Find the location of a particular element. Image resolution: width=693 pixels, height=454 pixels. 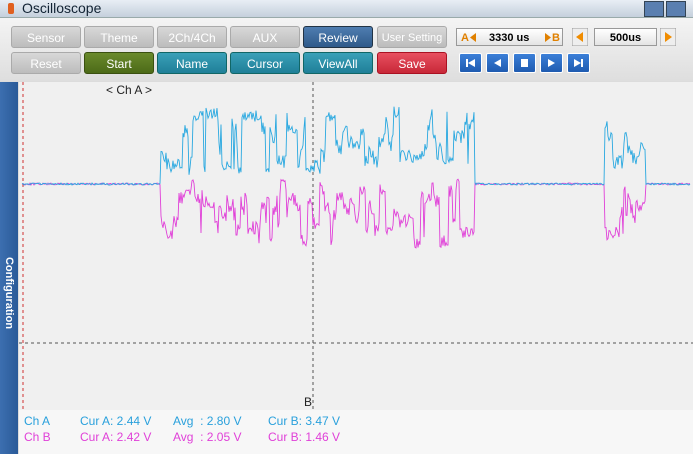

toolbar-button: 2Ch/4Ch is located at coordinates (192, 37).